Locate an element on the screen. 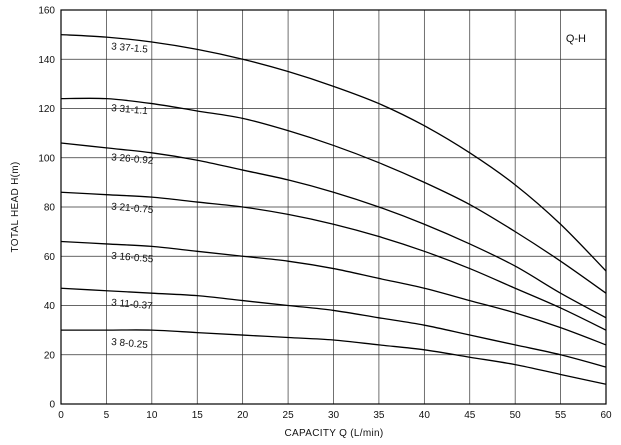  series-label-4: 3 16-0.55 is located at coordinates (132, 258).